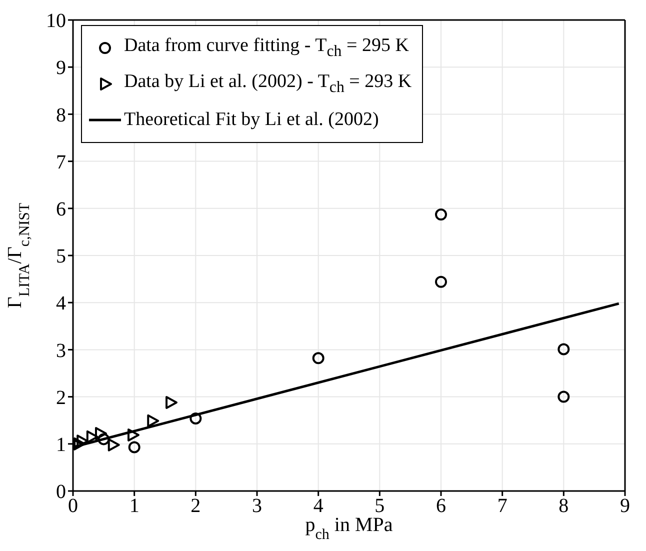 This screenshot has width=646, height=551. I want to click on x-tick-label: 7, so click(502, 506).